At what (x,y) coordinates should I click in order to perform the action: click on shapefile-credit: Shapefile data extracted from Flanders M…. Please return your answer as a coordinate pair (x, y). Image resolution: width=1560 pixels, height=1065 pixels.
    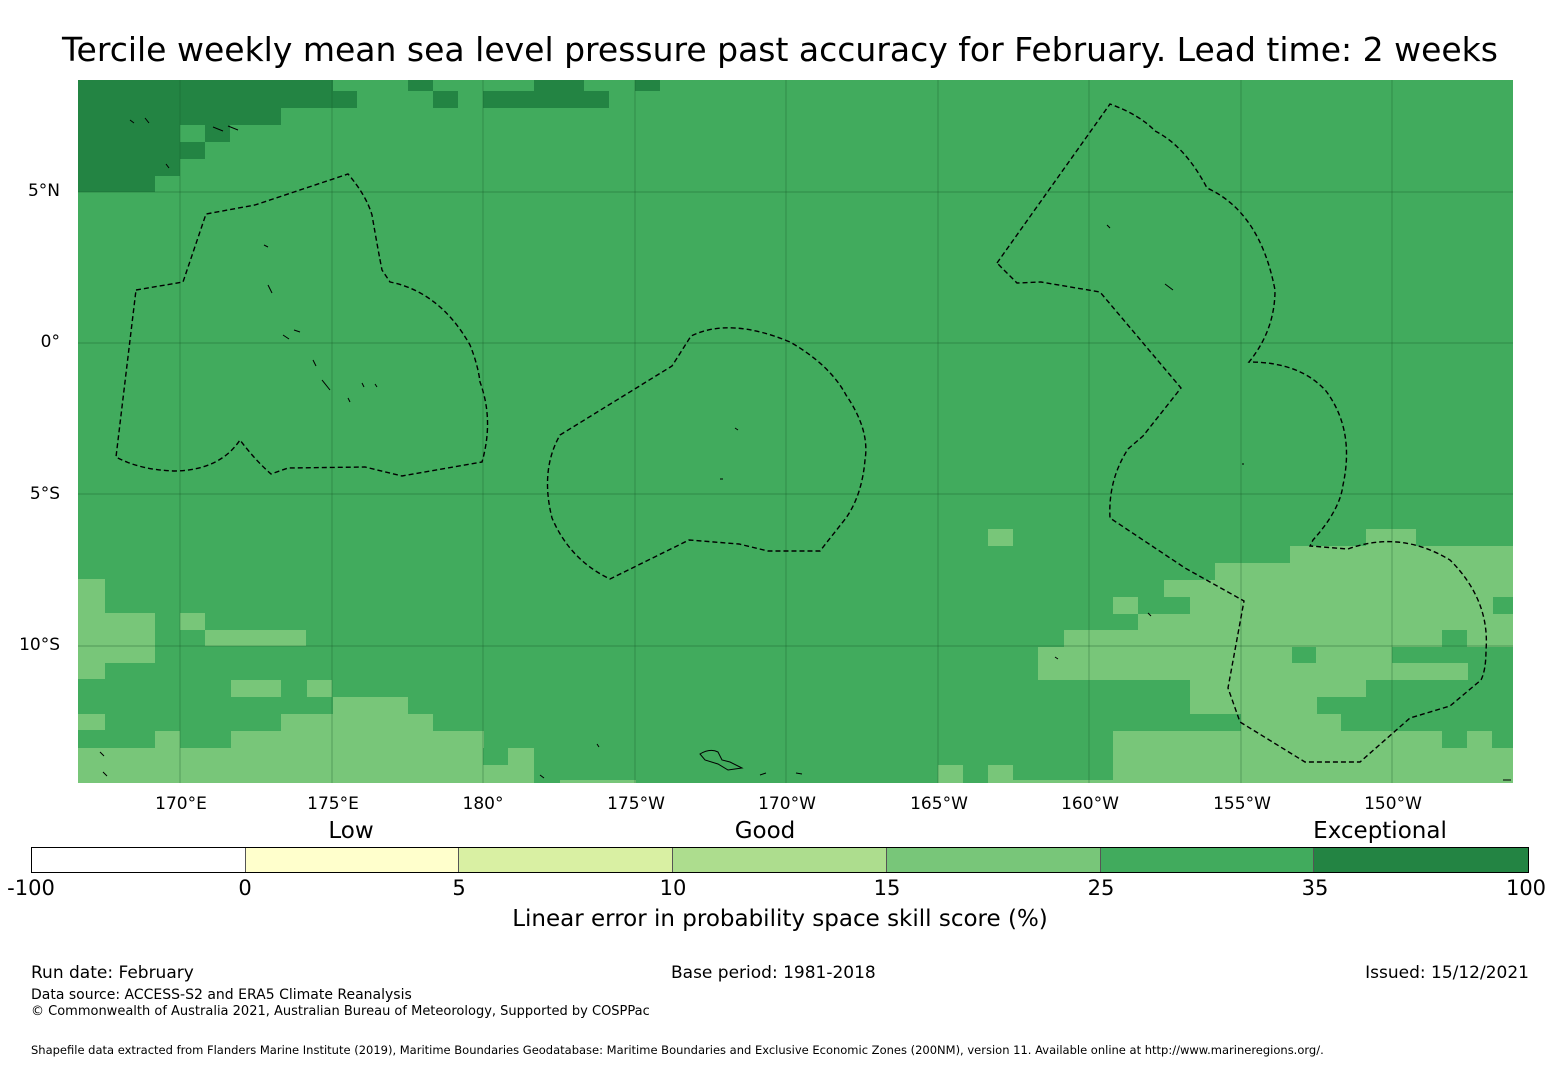
    Looking at the image, I should click on (677, 1050).